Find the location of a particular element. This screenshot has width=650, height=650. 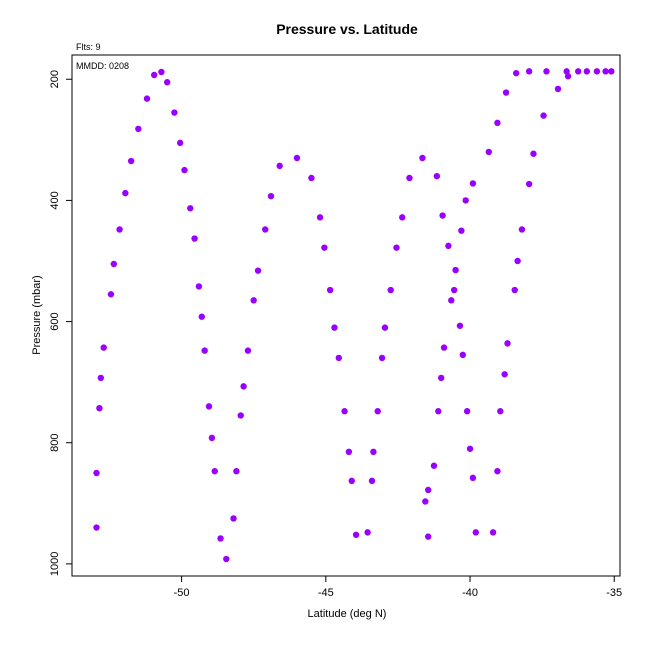

y-tick-label: 800 is located at coordinates (55, 443).